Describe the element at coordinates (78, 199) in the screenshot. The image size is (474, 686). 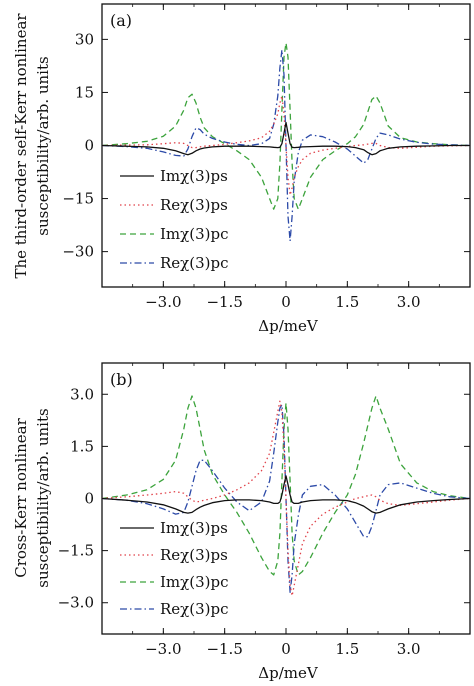
I see `y-tick-label: −15` at that location.